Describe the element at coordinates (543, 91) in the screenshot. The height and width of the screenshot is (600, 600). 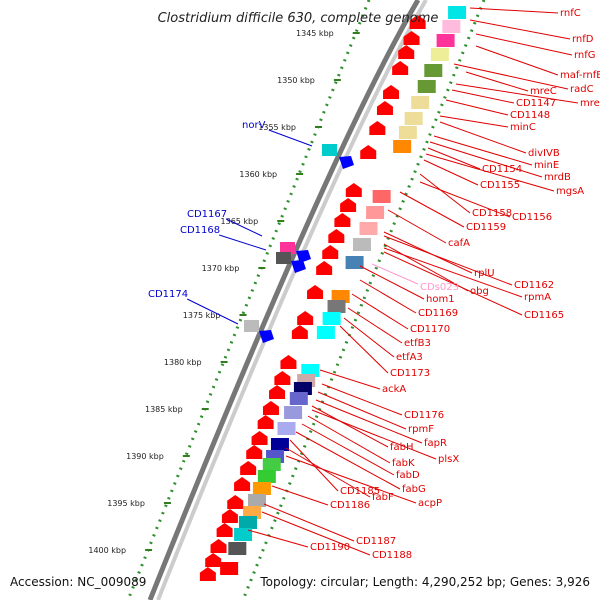
I see `gene-label-mrec: mreC` at that location.